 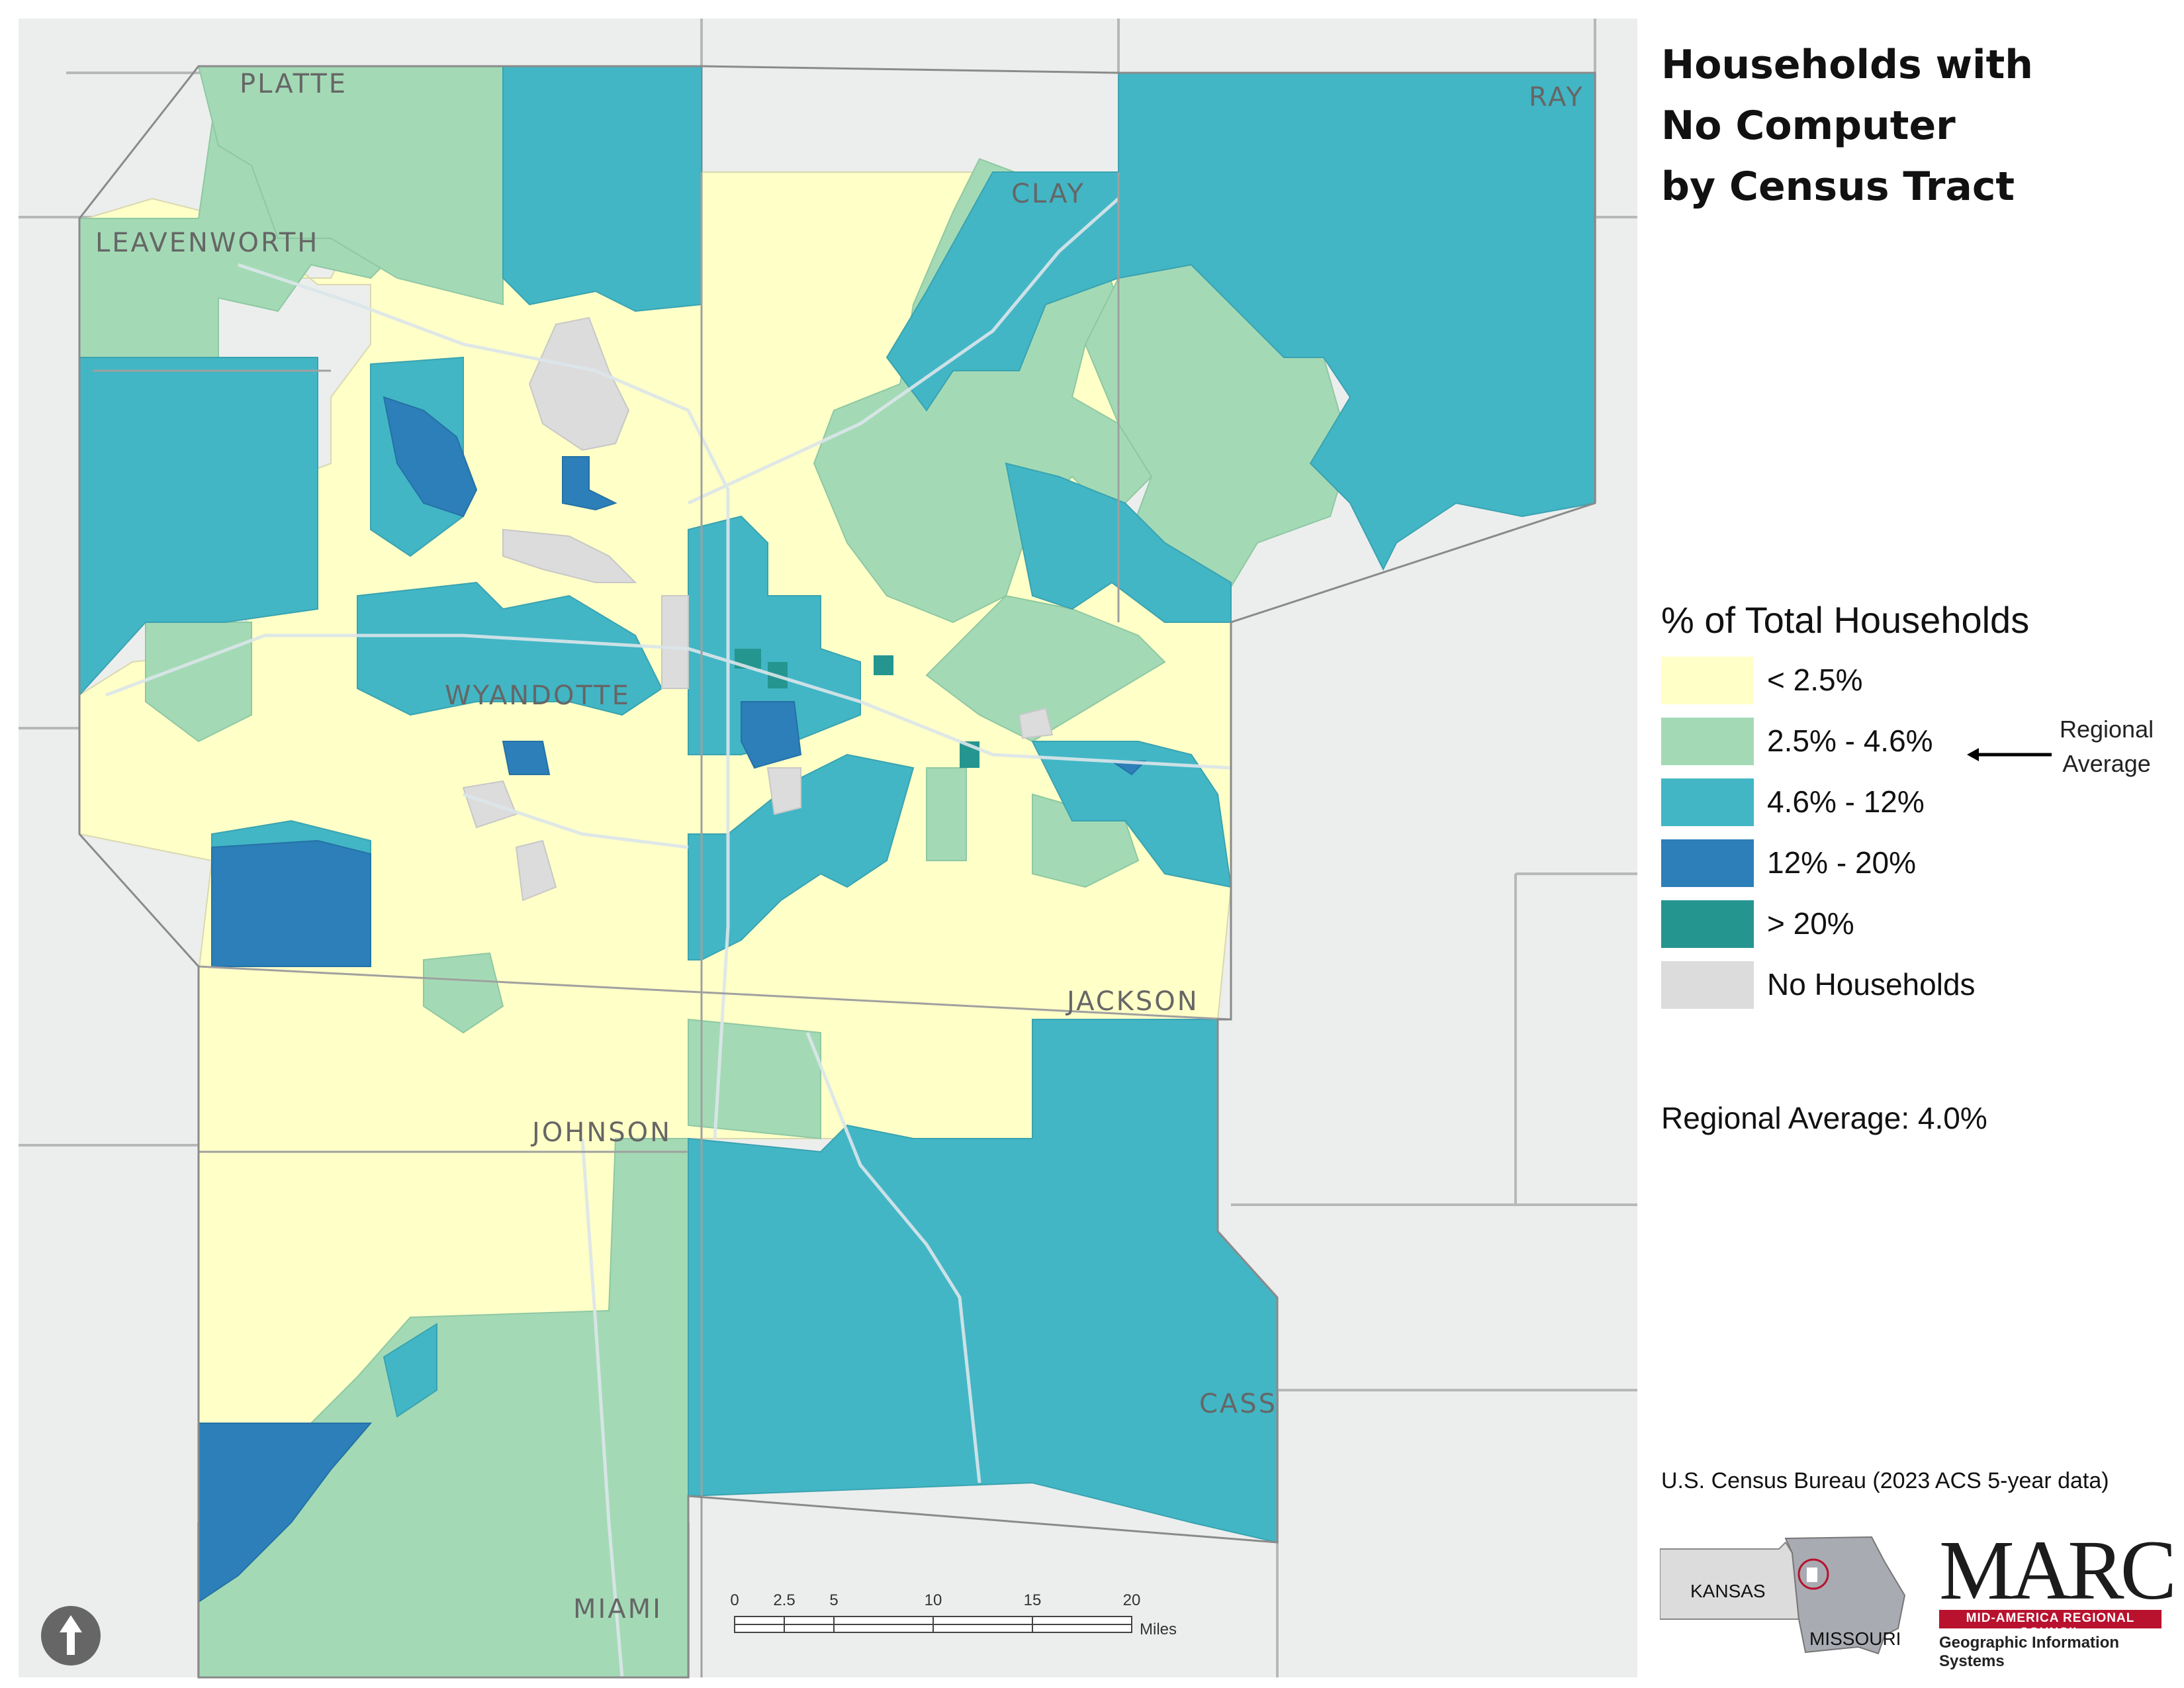 I want to click on county-label-cass: CASS, so click(x=1238, y=1404).